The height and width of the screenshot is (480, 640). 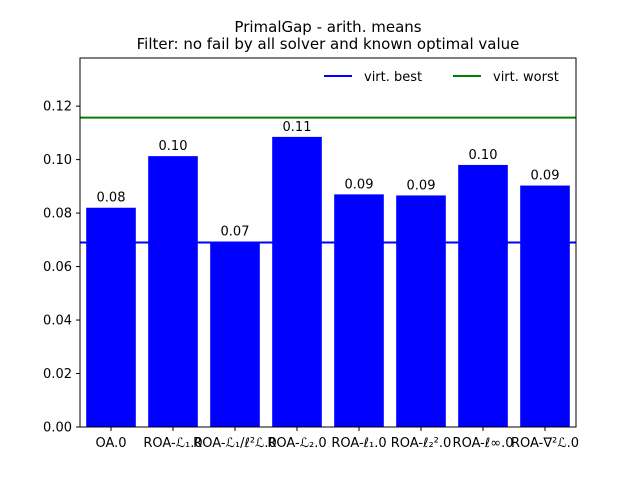 What do you see at coordinates (393, 77) in the screenshot?
I see `legend-label: virt. best` at bounding box center [393, 77].